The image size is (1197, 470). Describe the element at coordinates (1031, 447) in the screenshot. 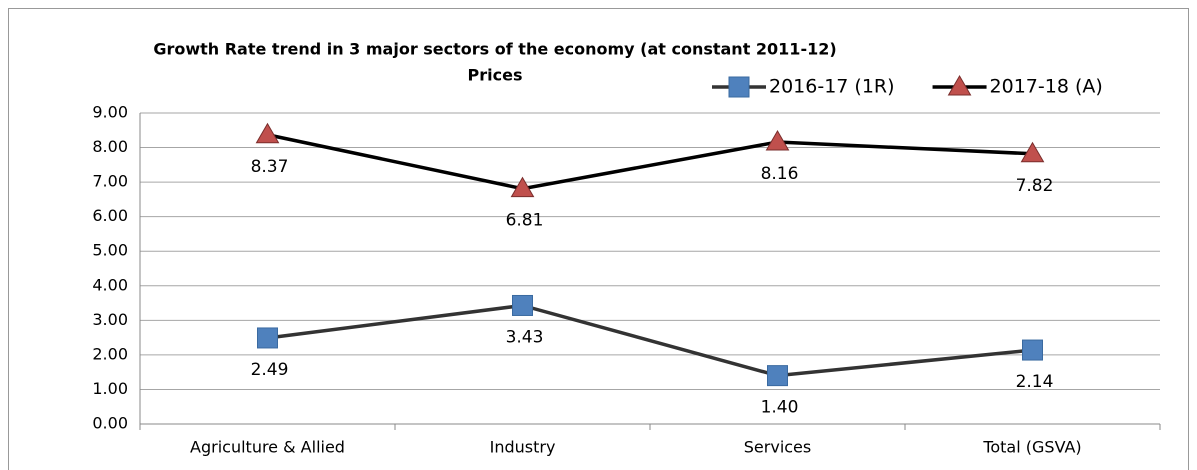

I see `x-tick-label: Total (GSVA)` at that location.